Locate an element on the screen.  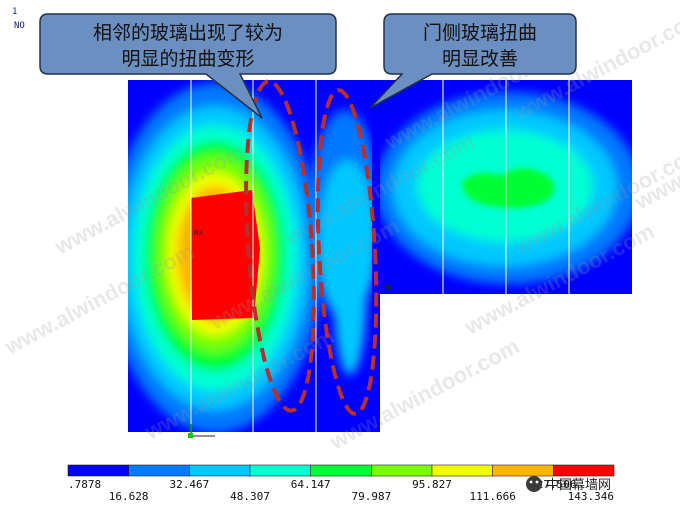
legend-tick-label: 111.666 is located at coordinates (492, 496).